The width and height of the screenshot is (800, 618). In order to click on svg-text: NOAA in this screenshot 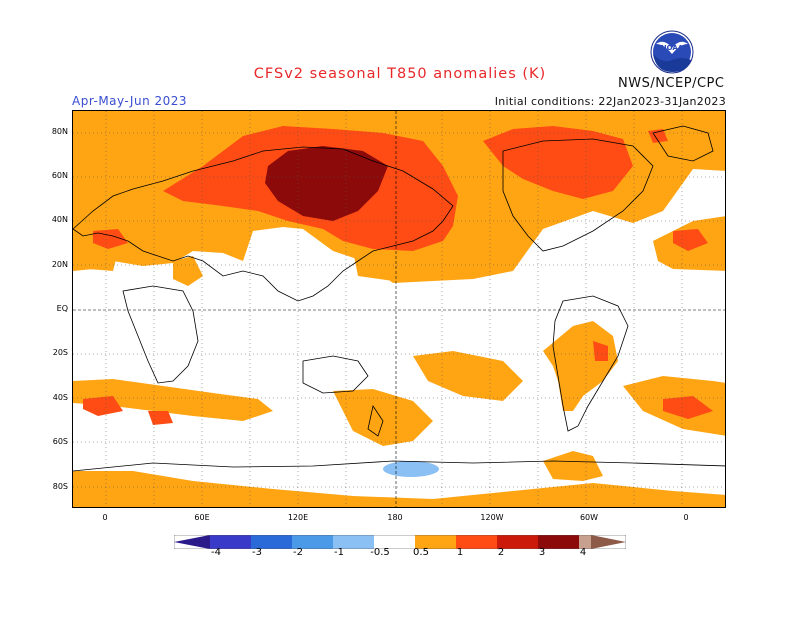, I will do `click(672, 48)`.